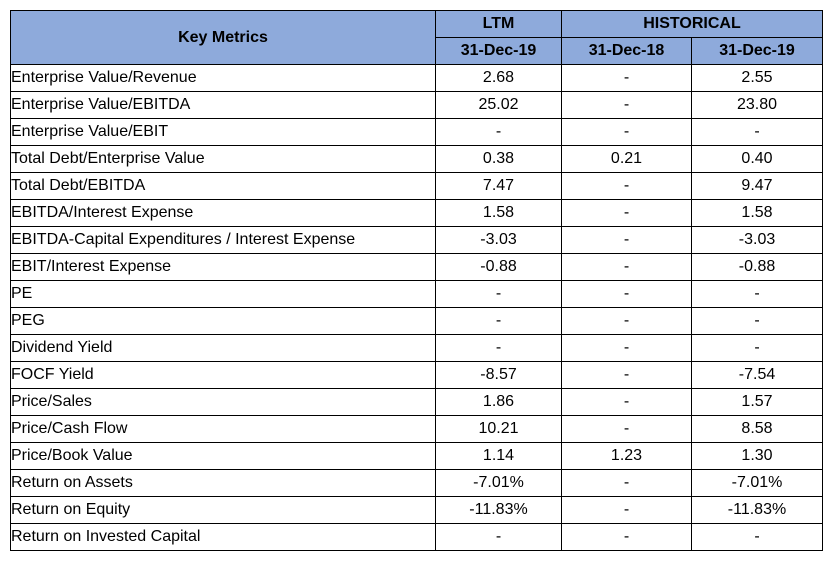 The height and width of the screenshot is (583, 831). I want to click on table-row: Price/Cash Flow 10.21-8.58, so click(416, 429).